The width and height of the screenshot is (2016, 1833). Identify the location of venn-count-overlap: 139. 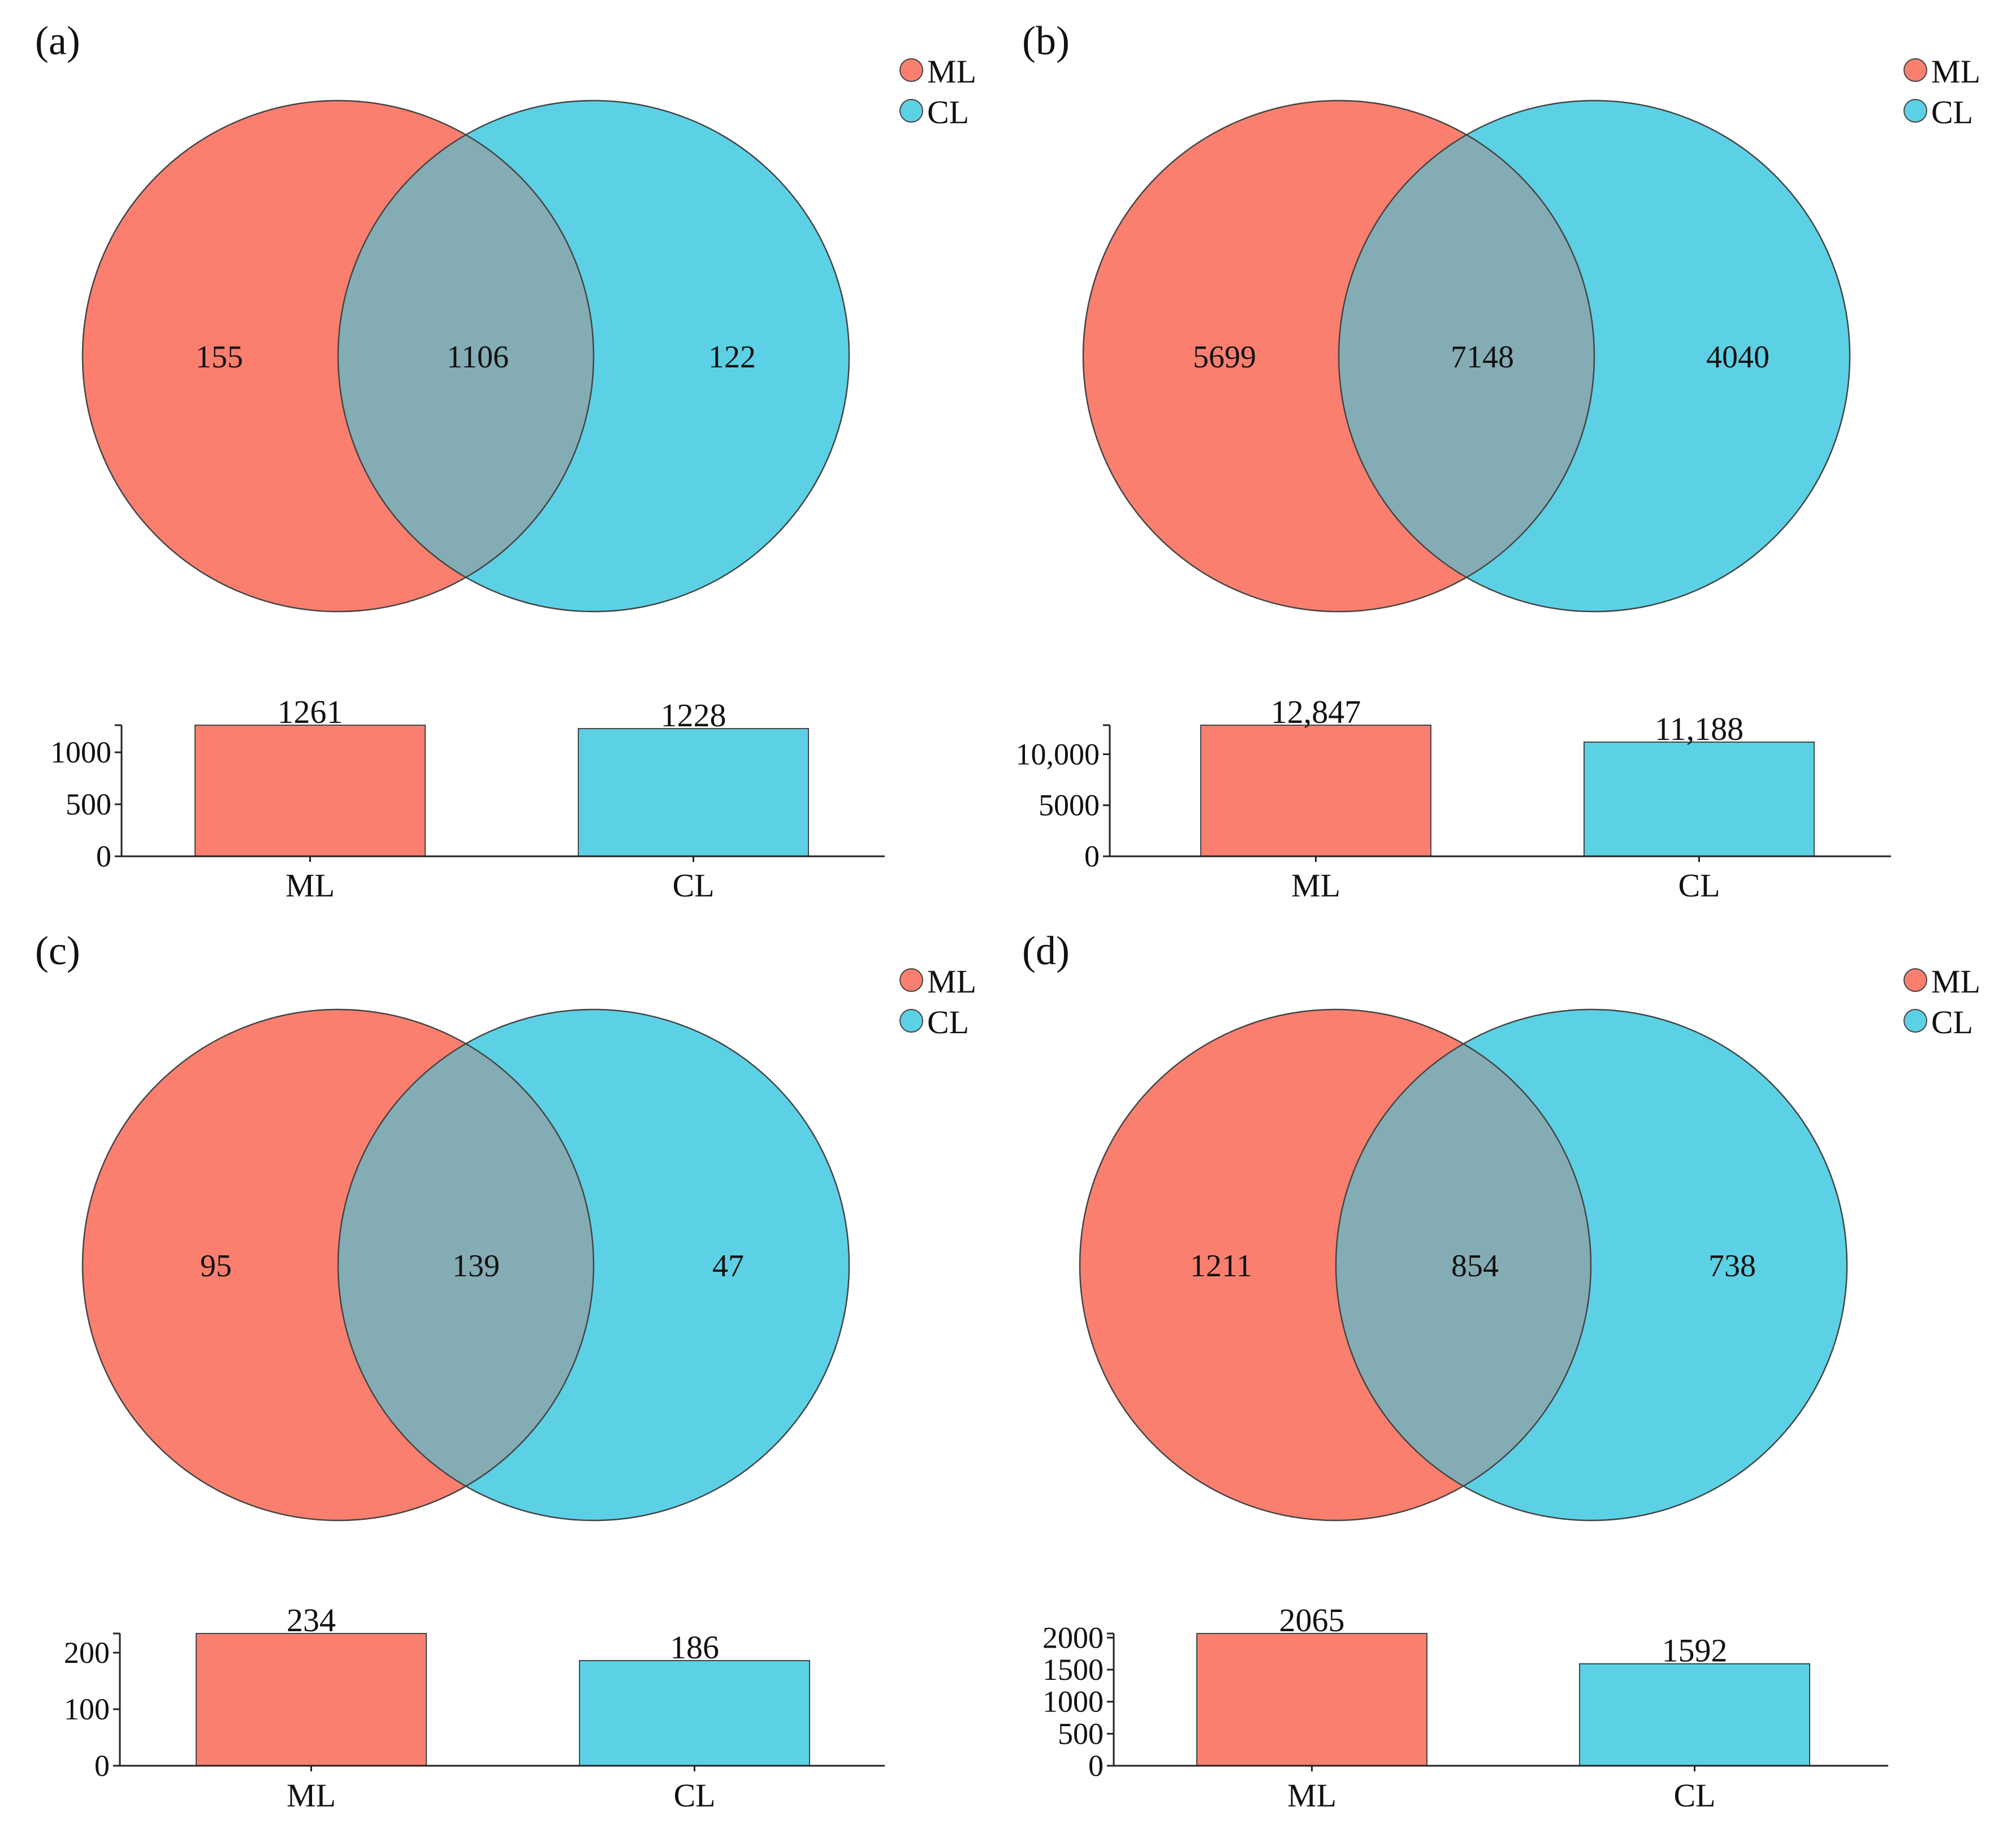
(476, 1266).